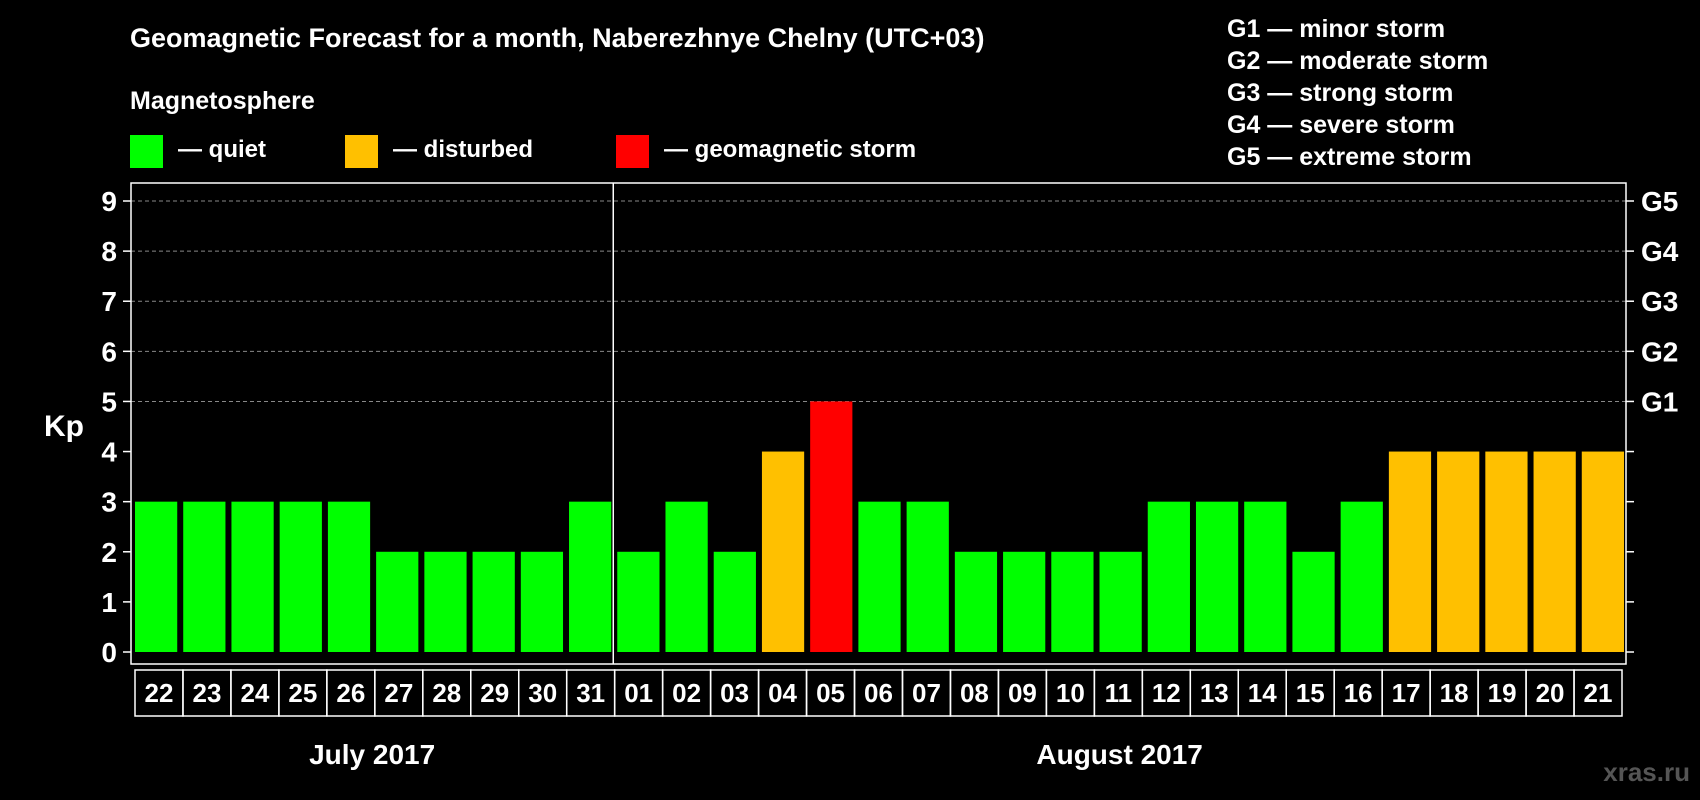 The width and height of the screenshot is (1700, 800). I want to click on date-label-02: 02, so click(686, 693).